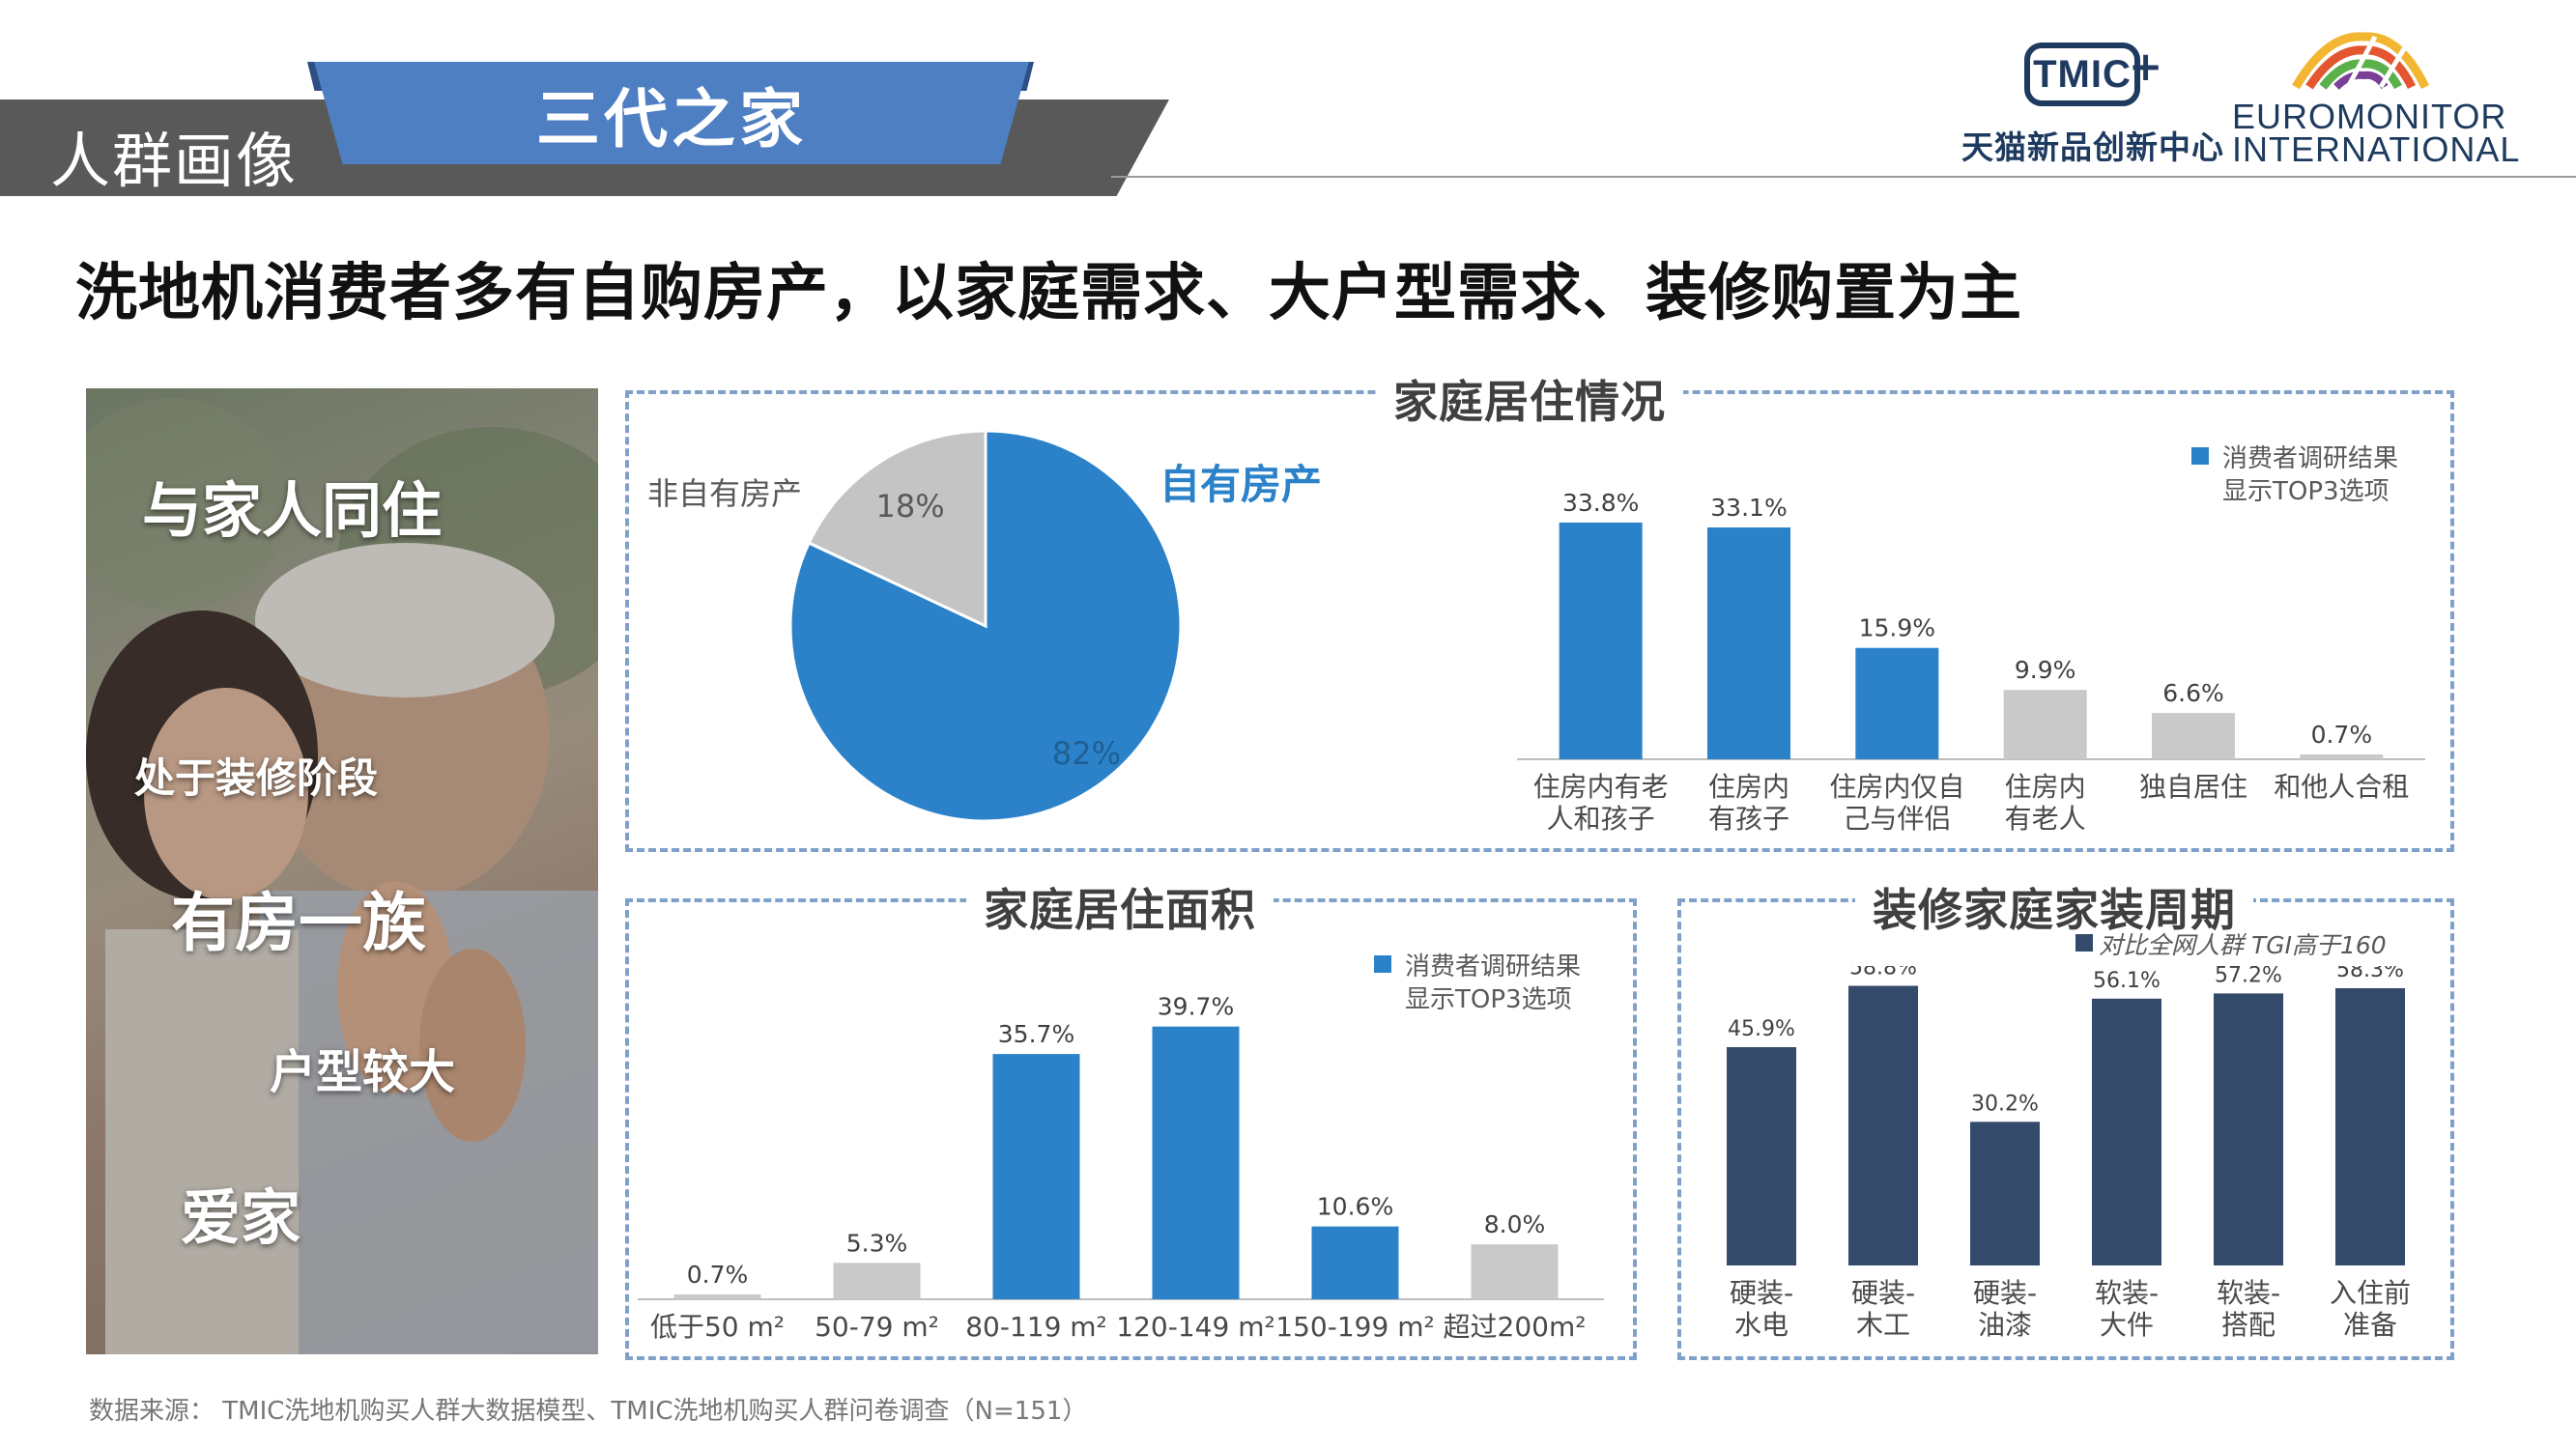  I want to click on family-photo: 与家人同住 处于装修阶段 有房一族 户型较大 爱家, so click(342, 871).